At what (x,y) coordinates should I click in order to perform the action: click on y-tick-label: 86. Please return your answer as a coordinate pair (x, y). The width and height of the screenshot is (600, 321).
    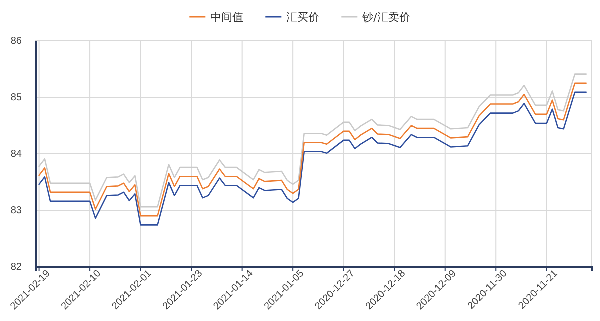
    Looking at the image, I should click on (16, 42).